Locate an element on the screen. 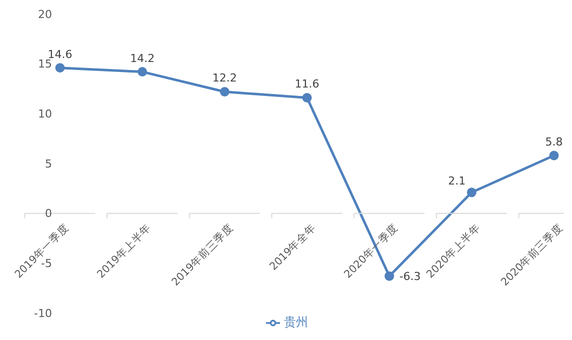 The image size is (572, 340). data-label: 11.6 is located at coordinates (307, 84).